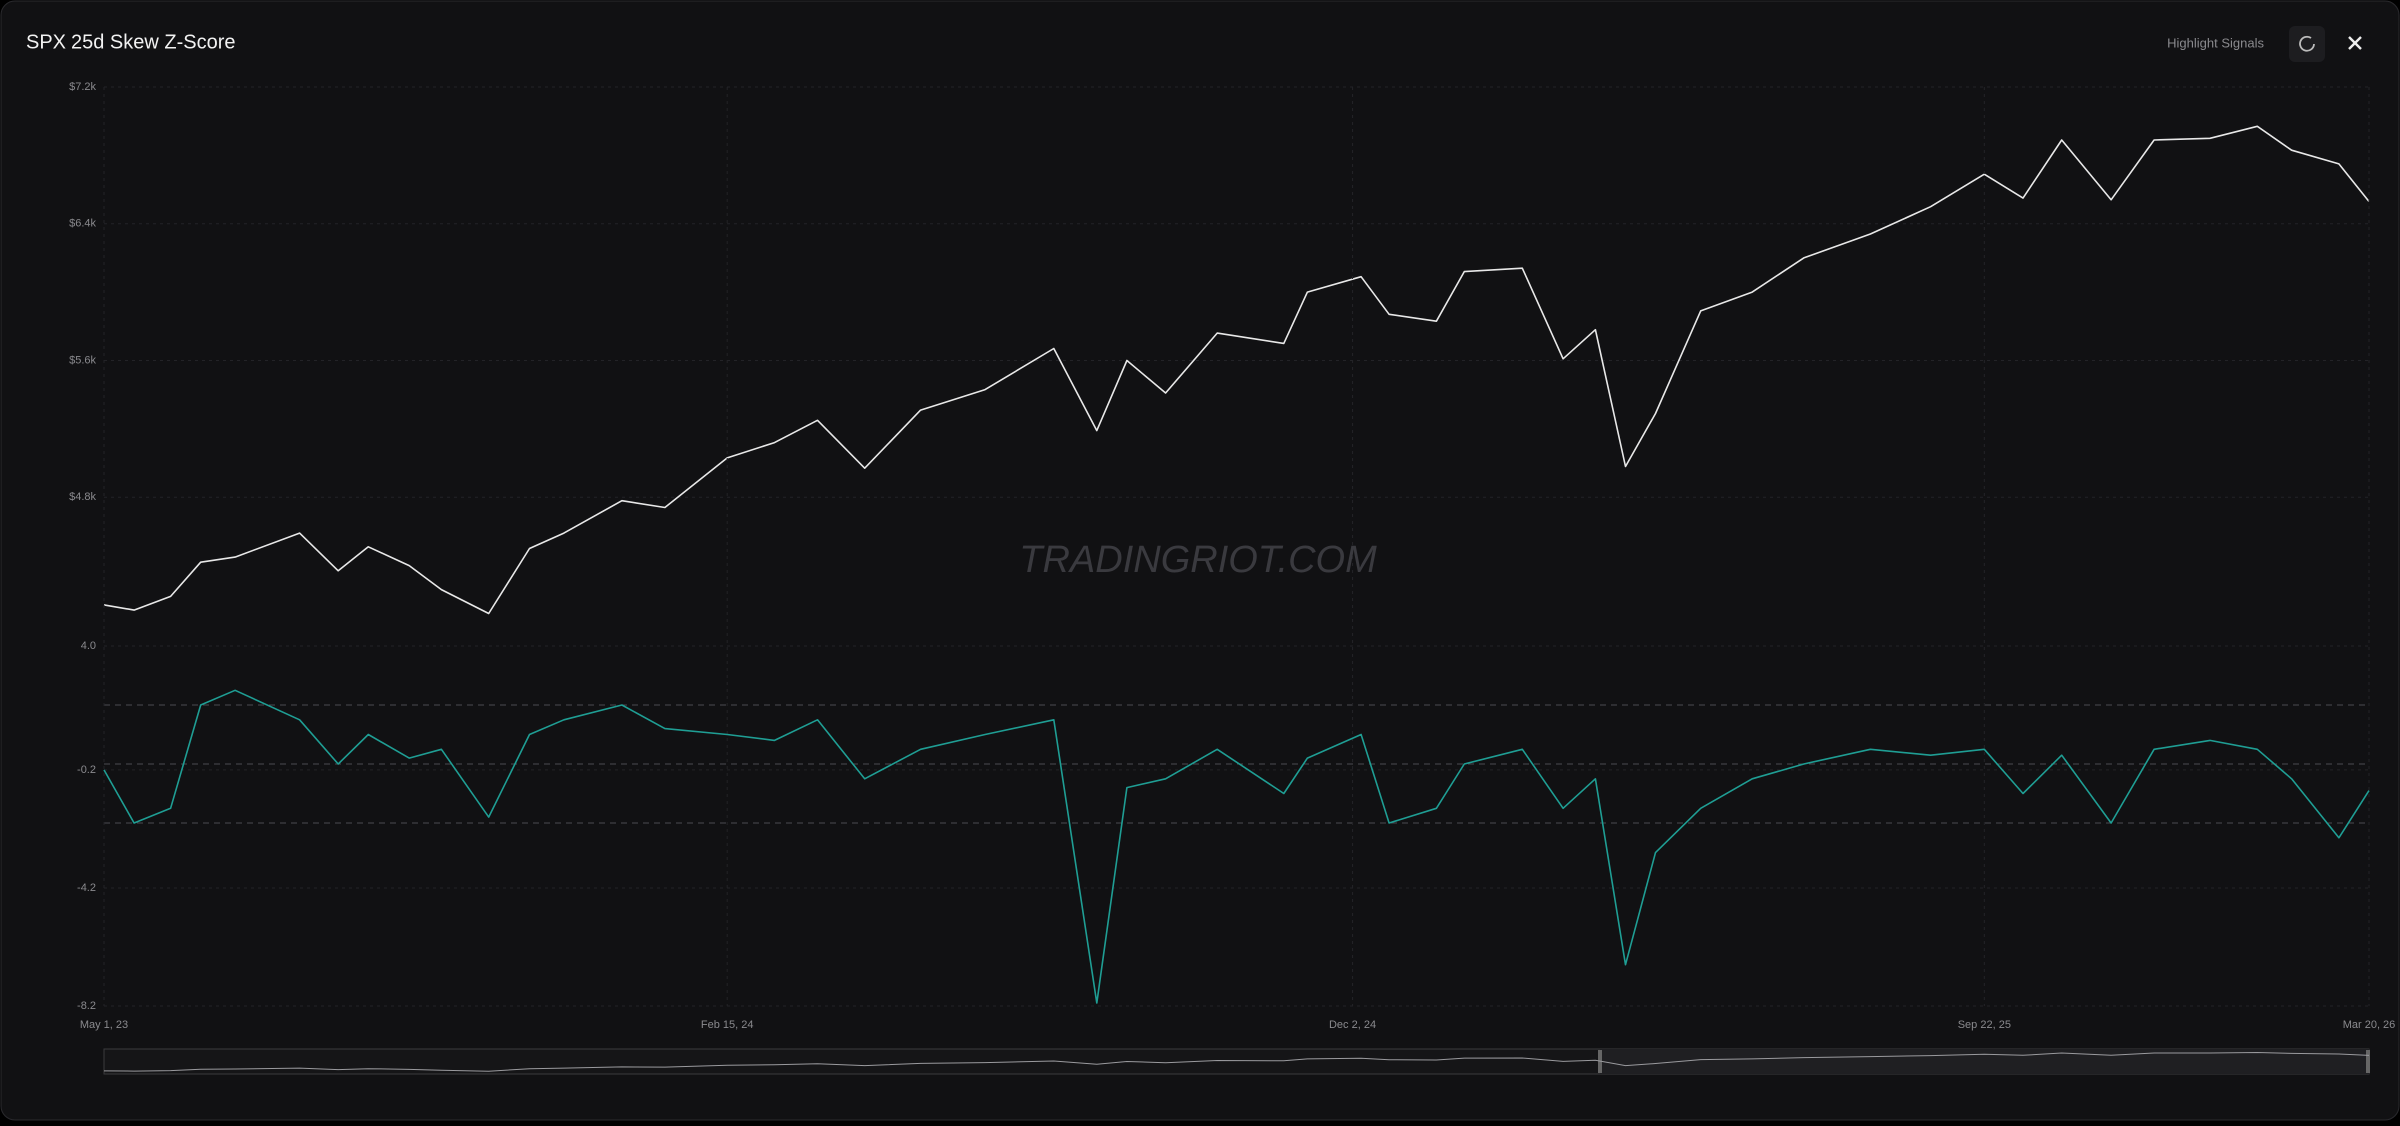 The width and height of the screenshot is (2400, 1126). I want to click on close-button, so click(2355, 43).